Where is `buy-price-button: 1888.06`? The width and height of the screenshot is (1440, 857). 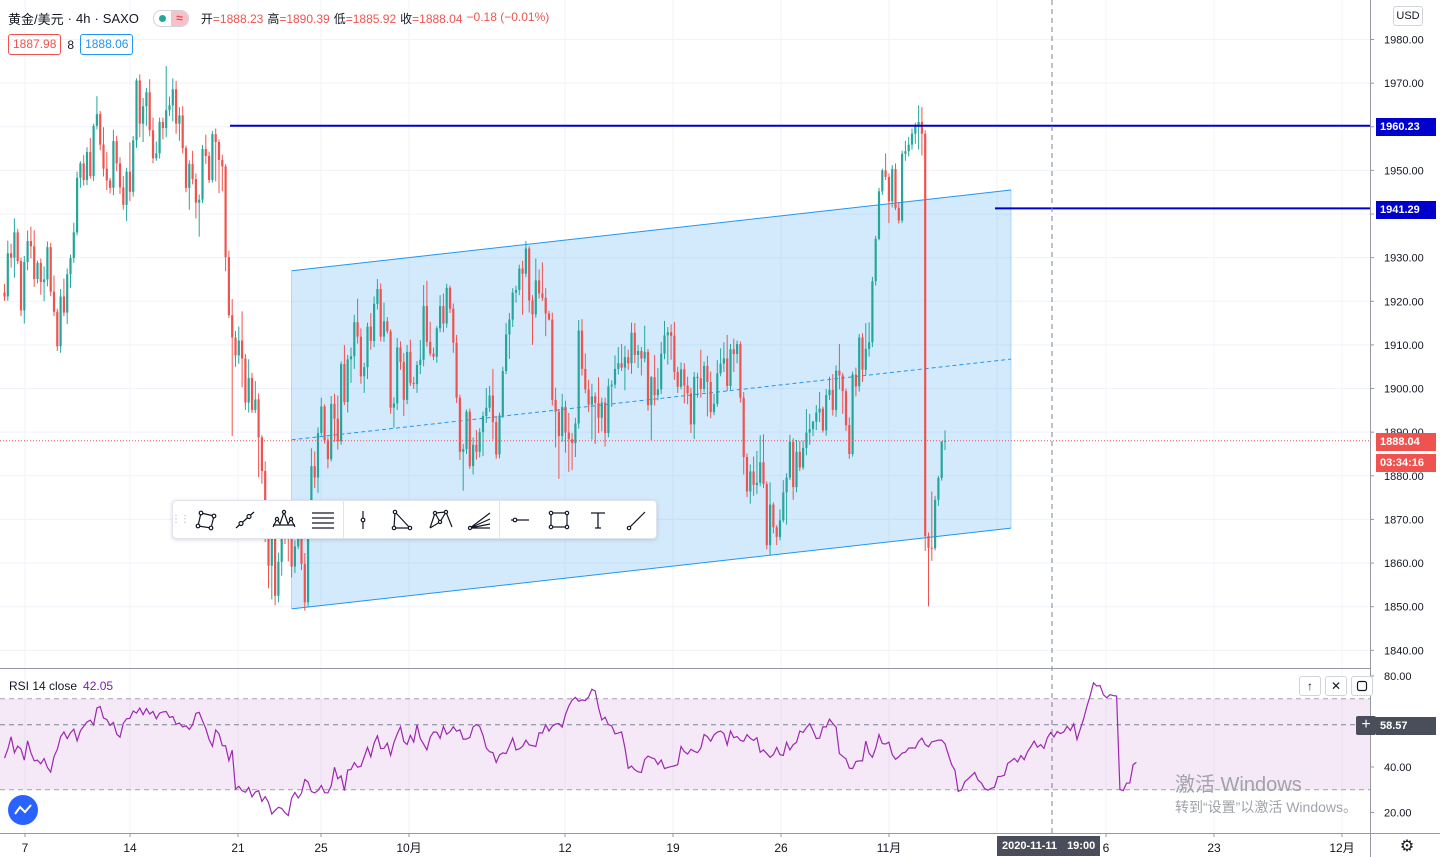
buy-price-button: 1888.06 is located at coordinates (107, 44).